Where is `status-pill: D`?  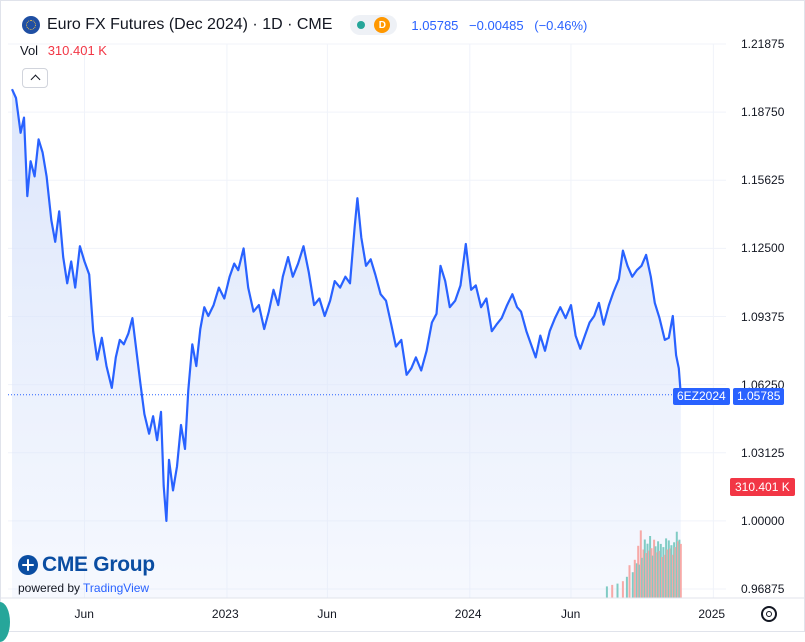
status-pill: D is located at coordinates (374, 25).